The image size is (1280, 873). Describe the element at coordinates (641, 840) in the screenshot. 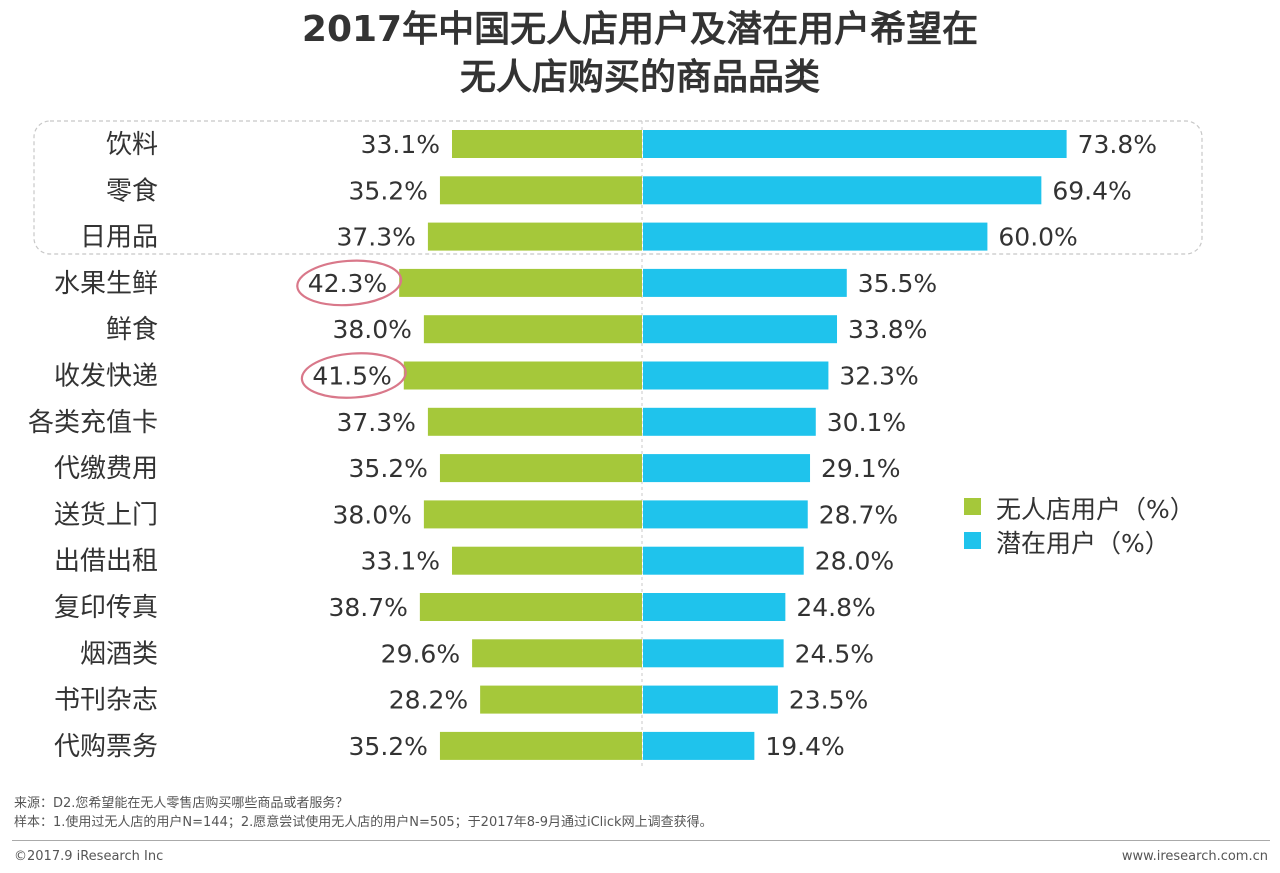

I see `footer-divider` at that location.